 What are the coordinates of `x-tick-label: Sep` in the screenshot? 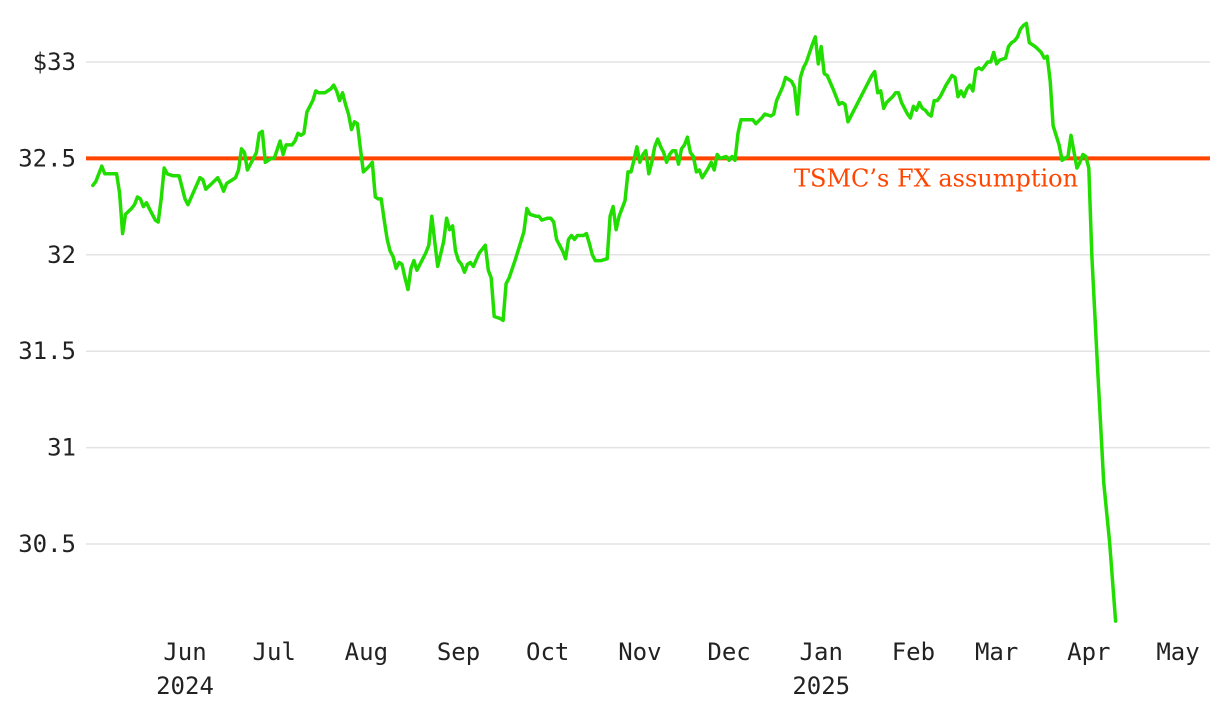 It's located at (458, 652).